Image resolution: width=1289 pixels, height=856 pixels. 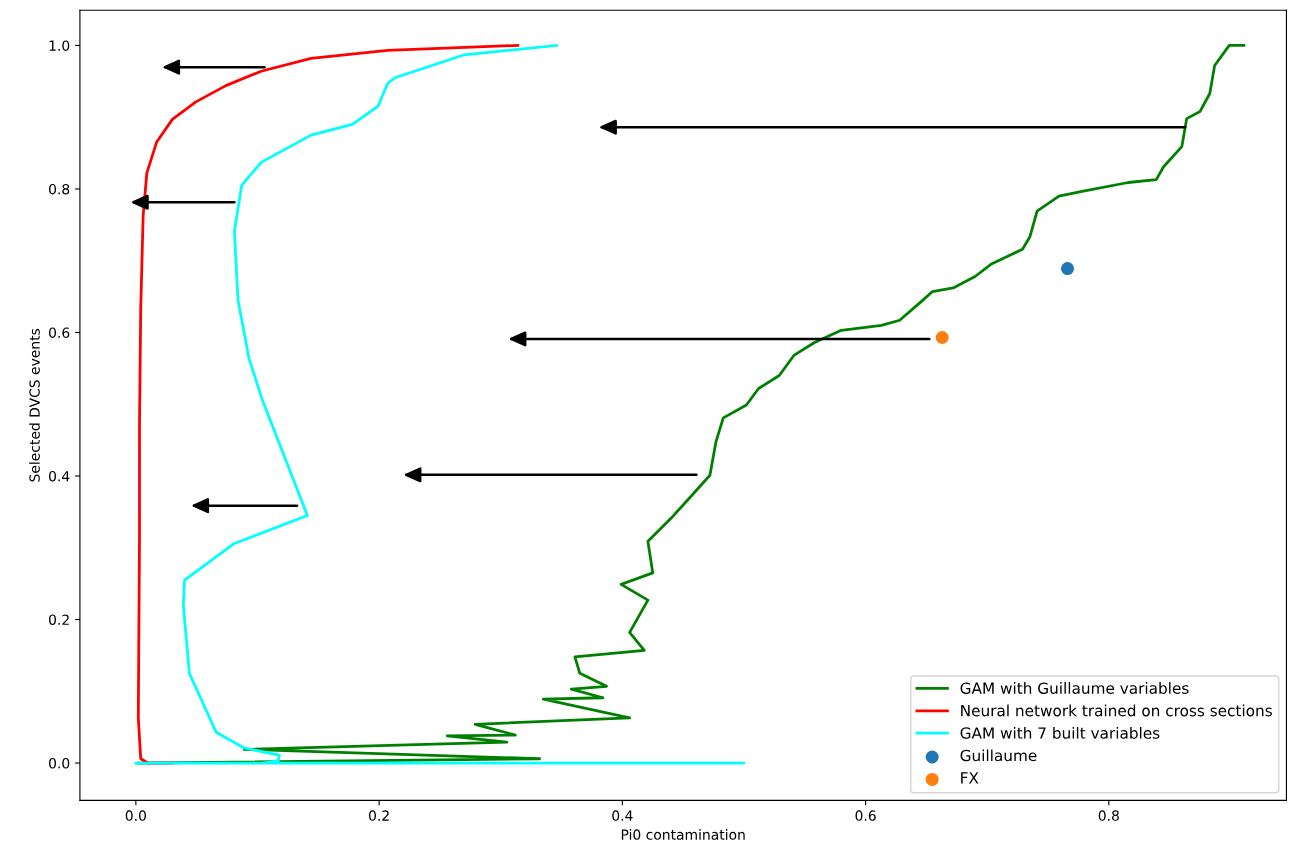 What do you see at coordinates (59, 763) in the screenshot?
I see `y-tick-label: 0.0` at bounding box center [59, 763].